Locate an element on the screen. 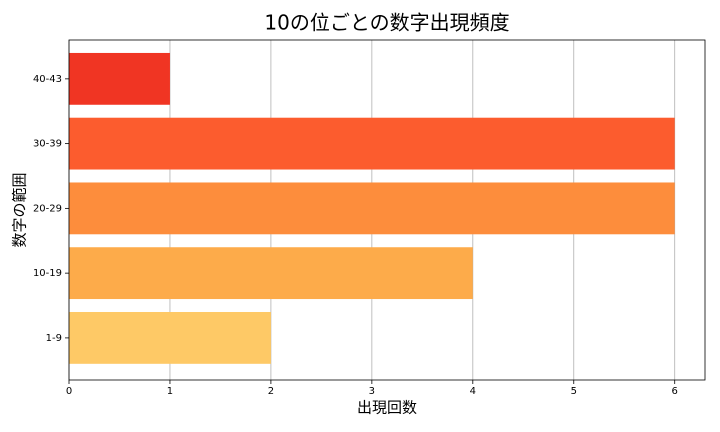 This screenshot has width=720, height=432. x-tick-label: 1 is located at coordinates (170, 391).